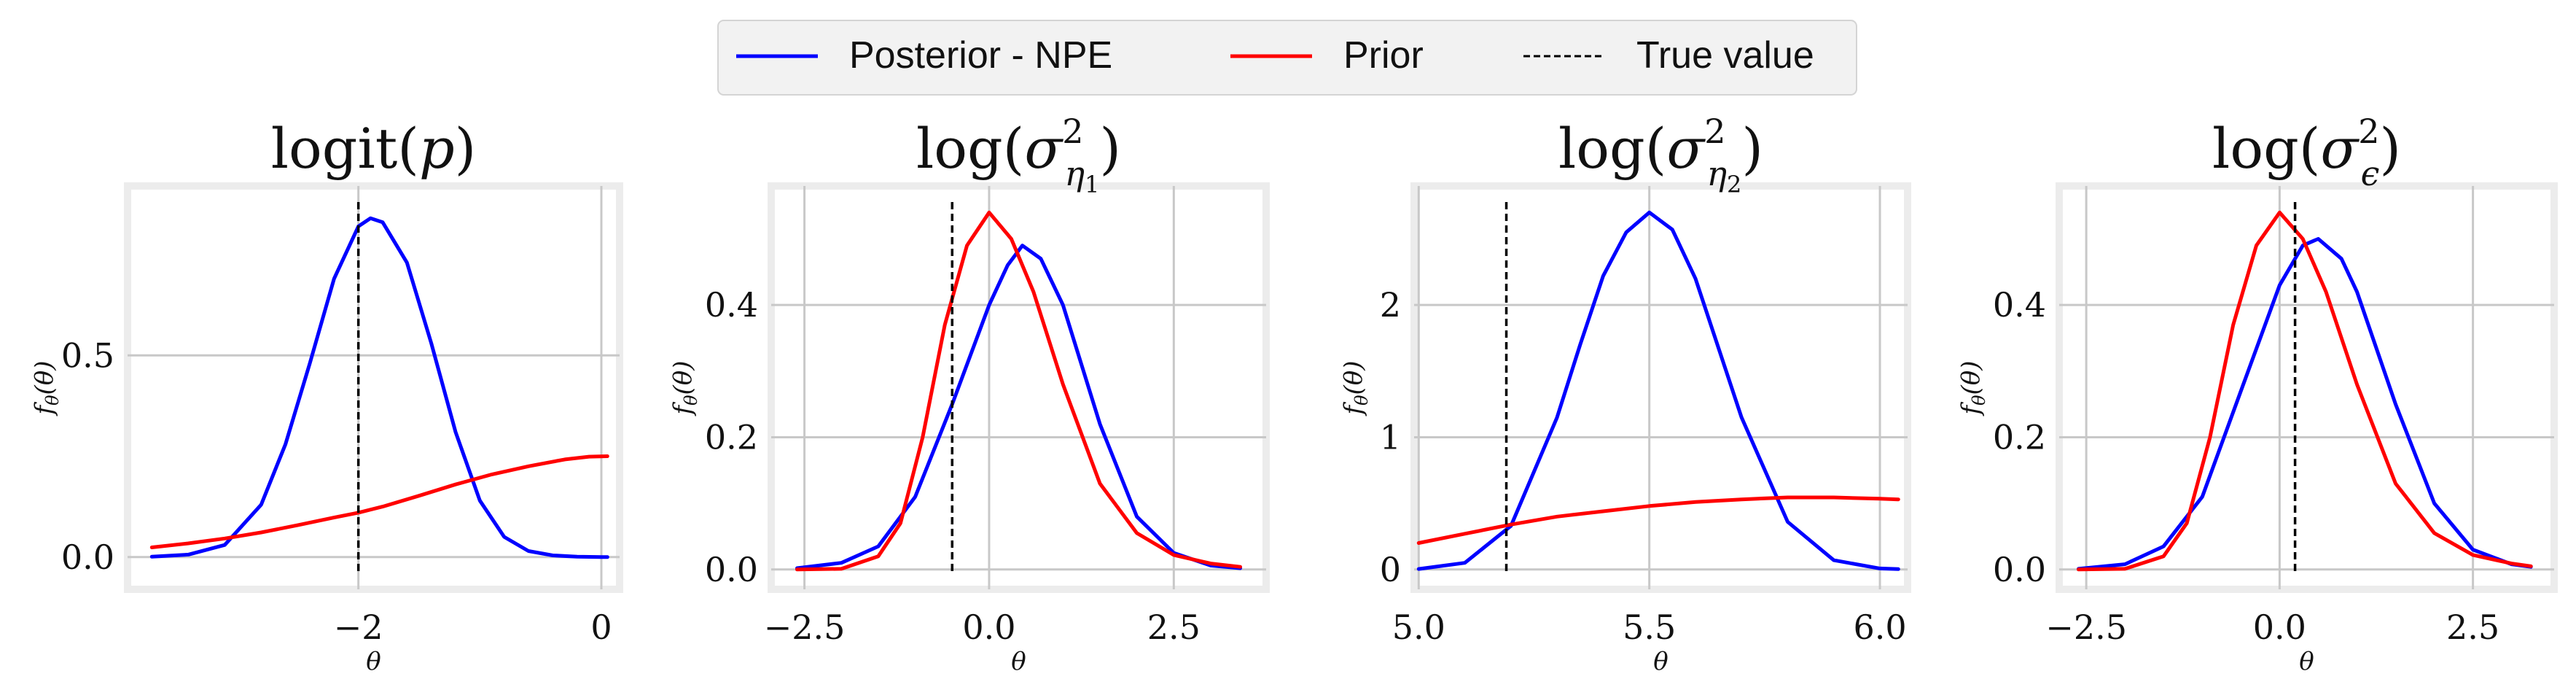 The width and height of the screenshot is (2576, 698). I want to click on x-tick-label: 5.0, so click(1418, 627).